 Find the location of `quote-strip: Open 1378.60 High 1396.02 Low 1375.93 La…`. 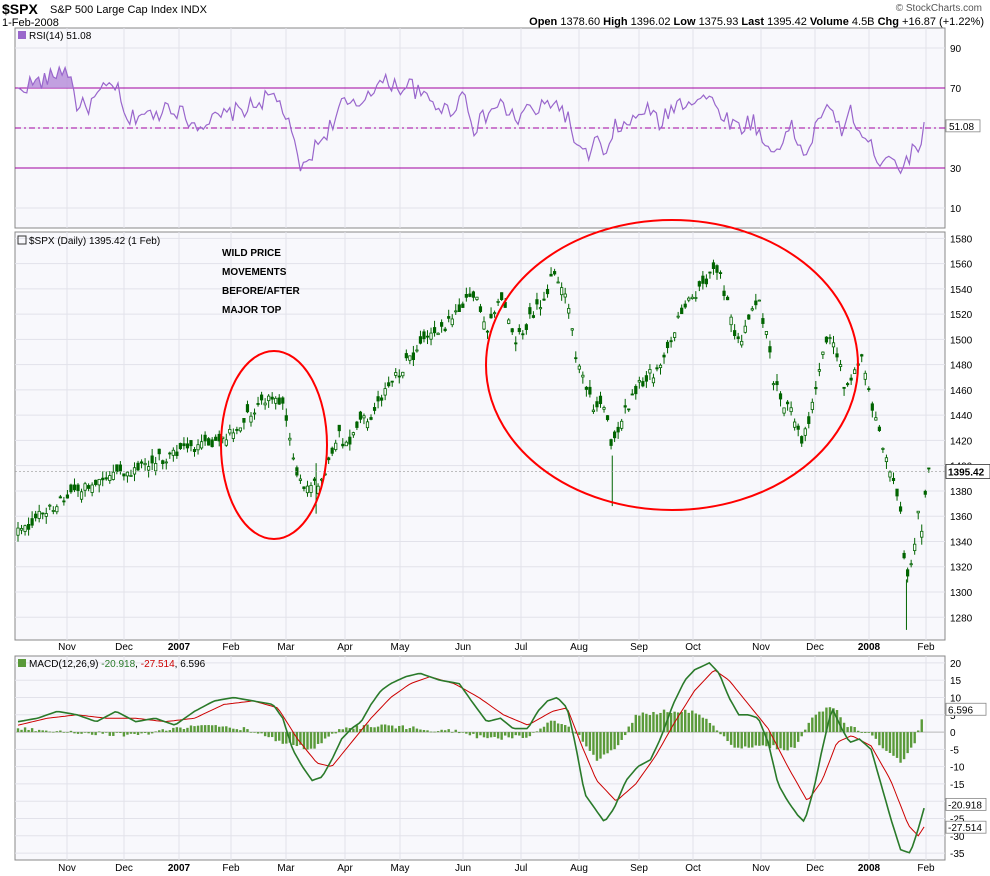

quote-strip: Open 1378.60 High 1396.02 Low 1375.93 La… is located at coordinates (756, 22).